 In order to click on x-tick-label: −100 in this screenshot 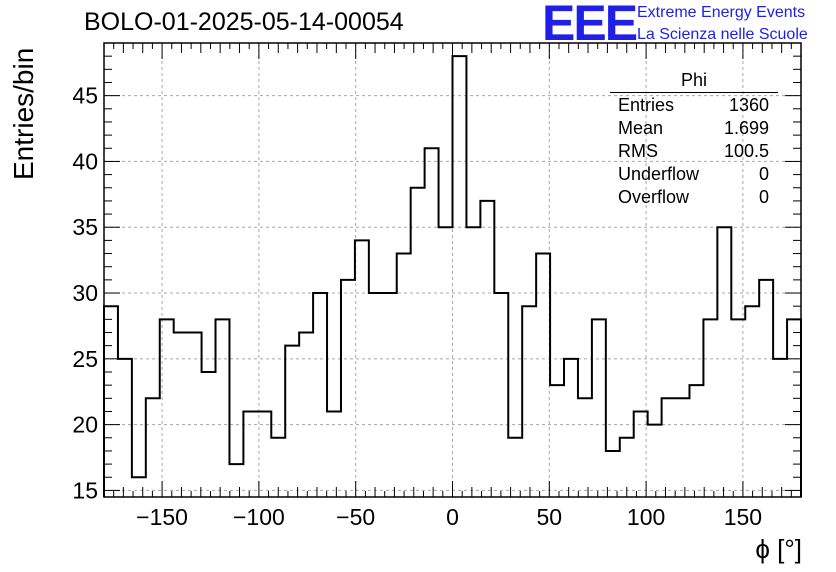, I will do `click(259, 517)`.